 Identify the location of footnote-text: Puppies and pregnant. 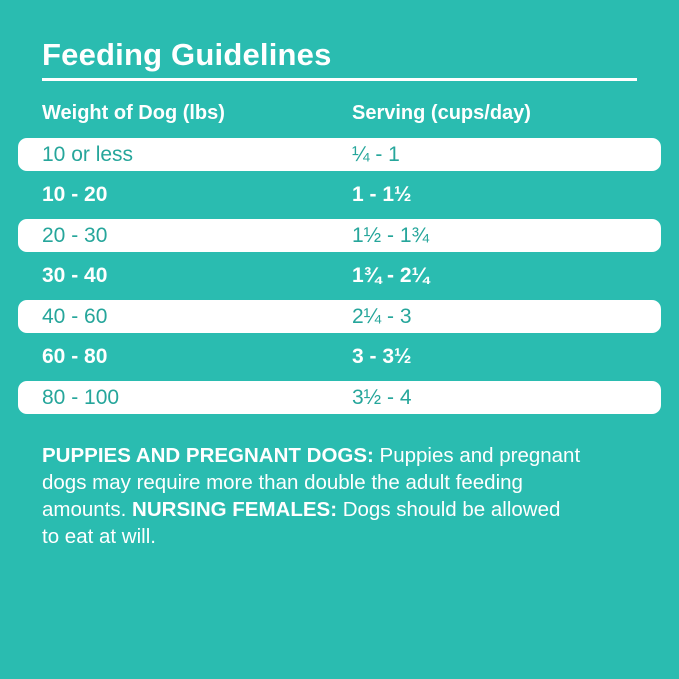
(477, 455).